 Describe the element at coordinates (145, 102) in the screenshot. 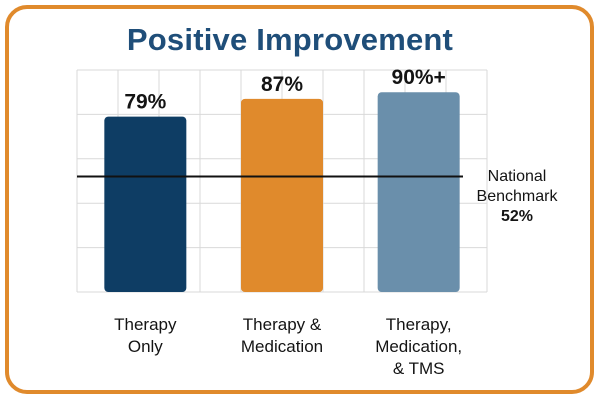

I see `bar-value-label: 79%` at that location.